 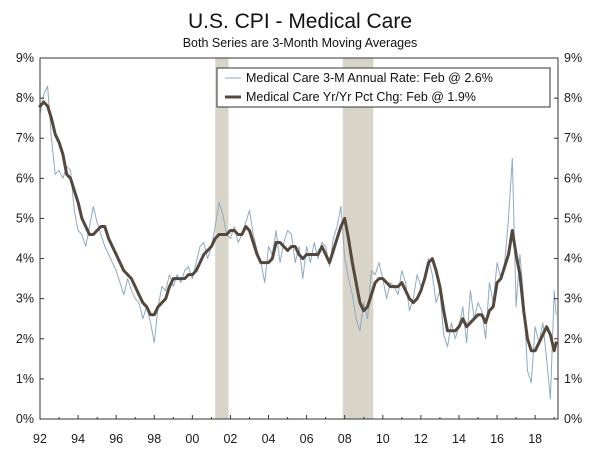 What do you see at coordinates (192, 439) in the screenshot?
I see `x-tick-label: 00` at bounding box center [192, 439].